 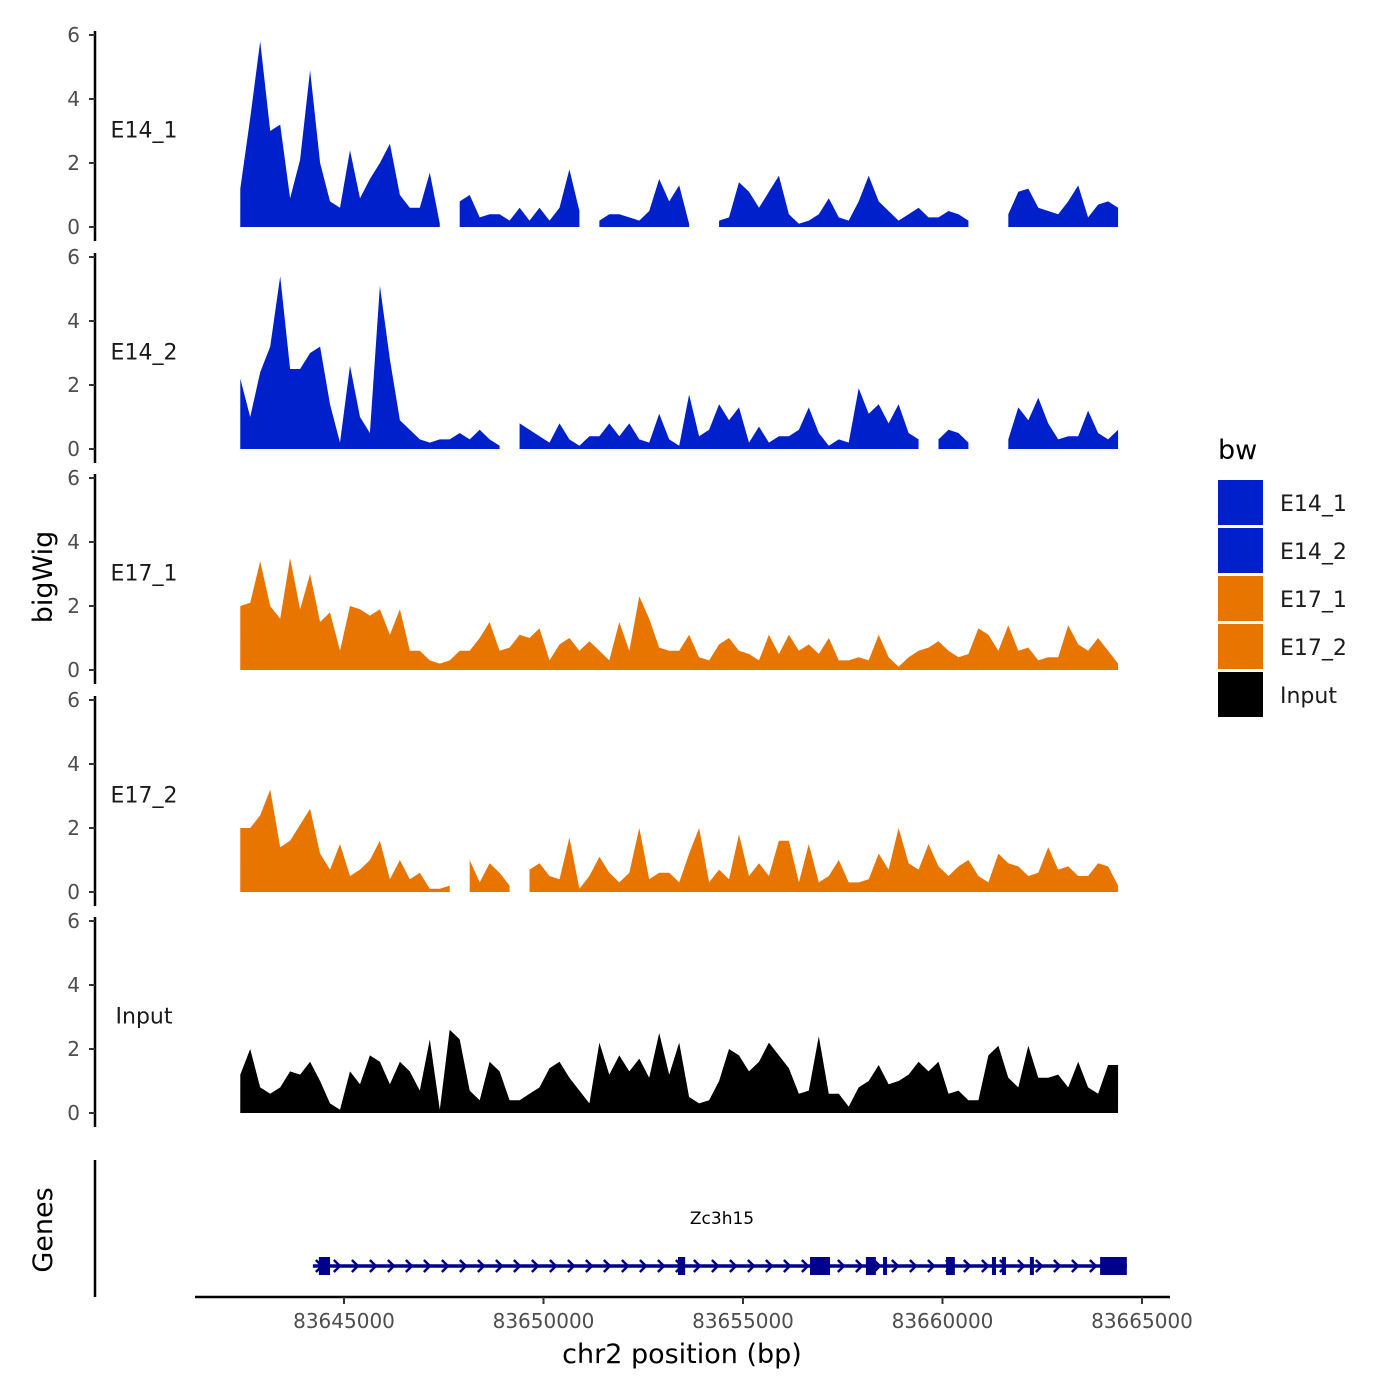 I want to click on legend-label-e14_2: E14_2, so click(x=1313, y=552).